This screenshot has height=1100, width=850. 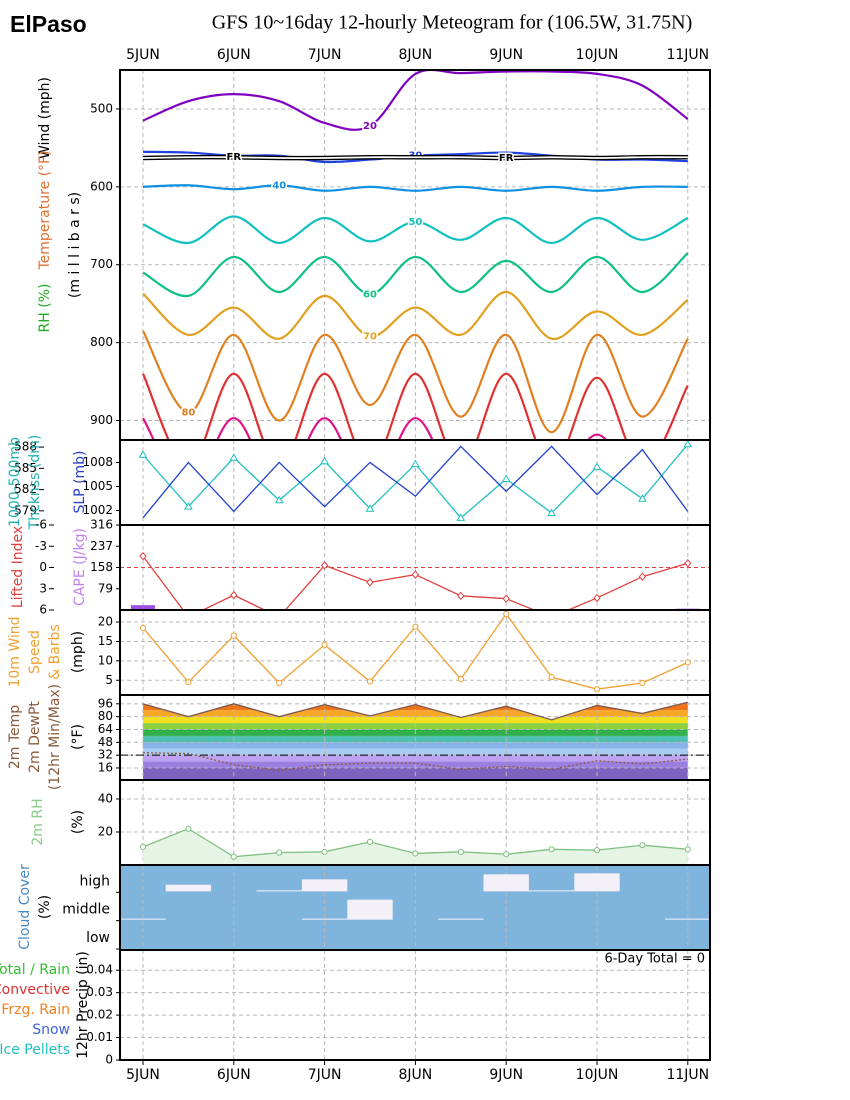 What do you see at coordinates (78, 652) in the screenshot?
I see `y-axis-label: (mph)` at bounding box center [78, 652].